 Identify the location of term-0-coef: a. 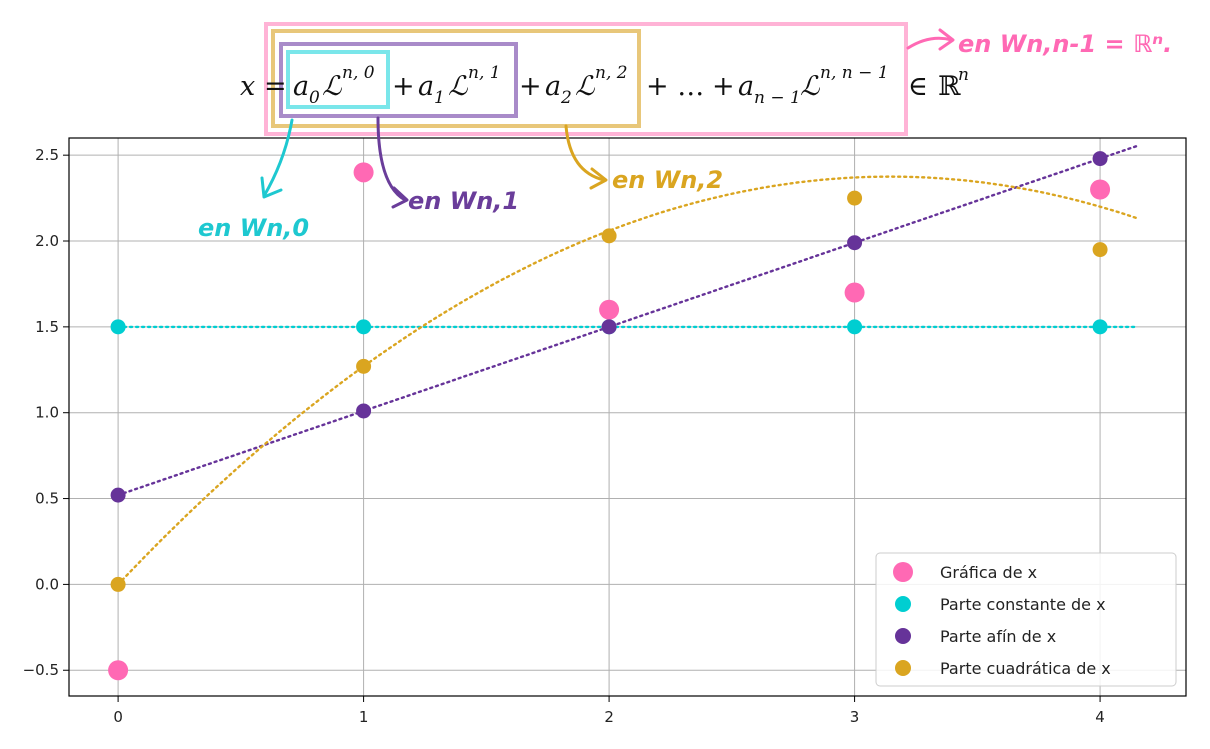
(301, 86).